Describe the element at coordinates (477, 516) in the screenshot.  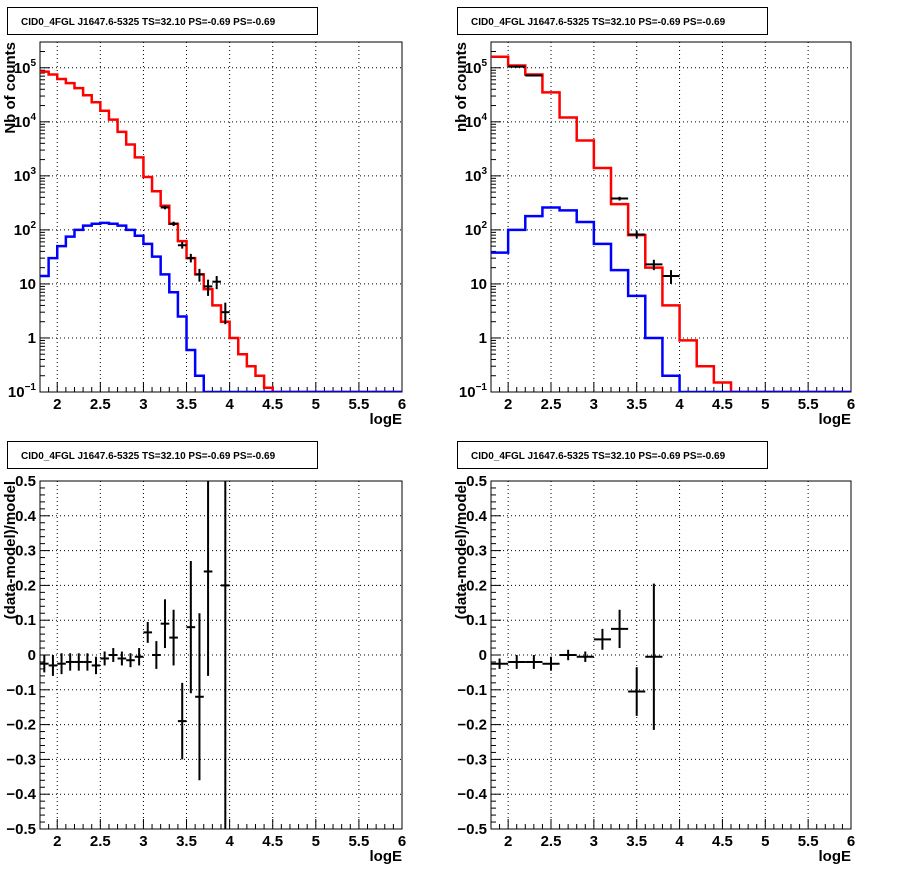
I see `y-tick-label: 0.4` at that location.